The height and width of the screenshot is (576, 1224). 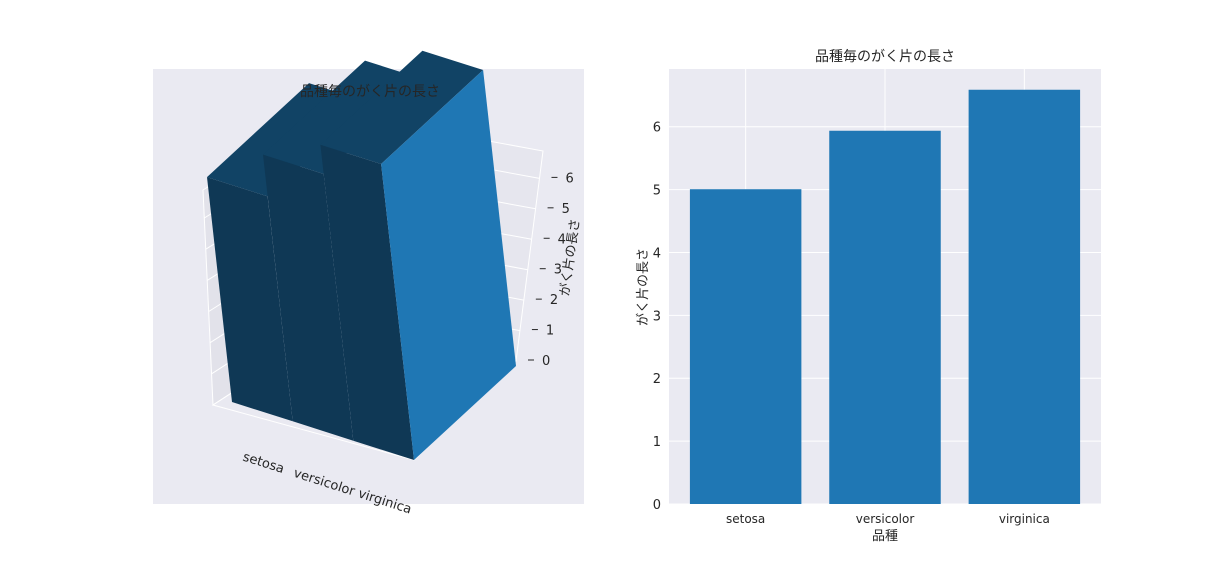 I want to click on y-tick-label-2: 2, so click(x=657, y=379).